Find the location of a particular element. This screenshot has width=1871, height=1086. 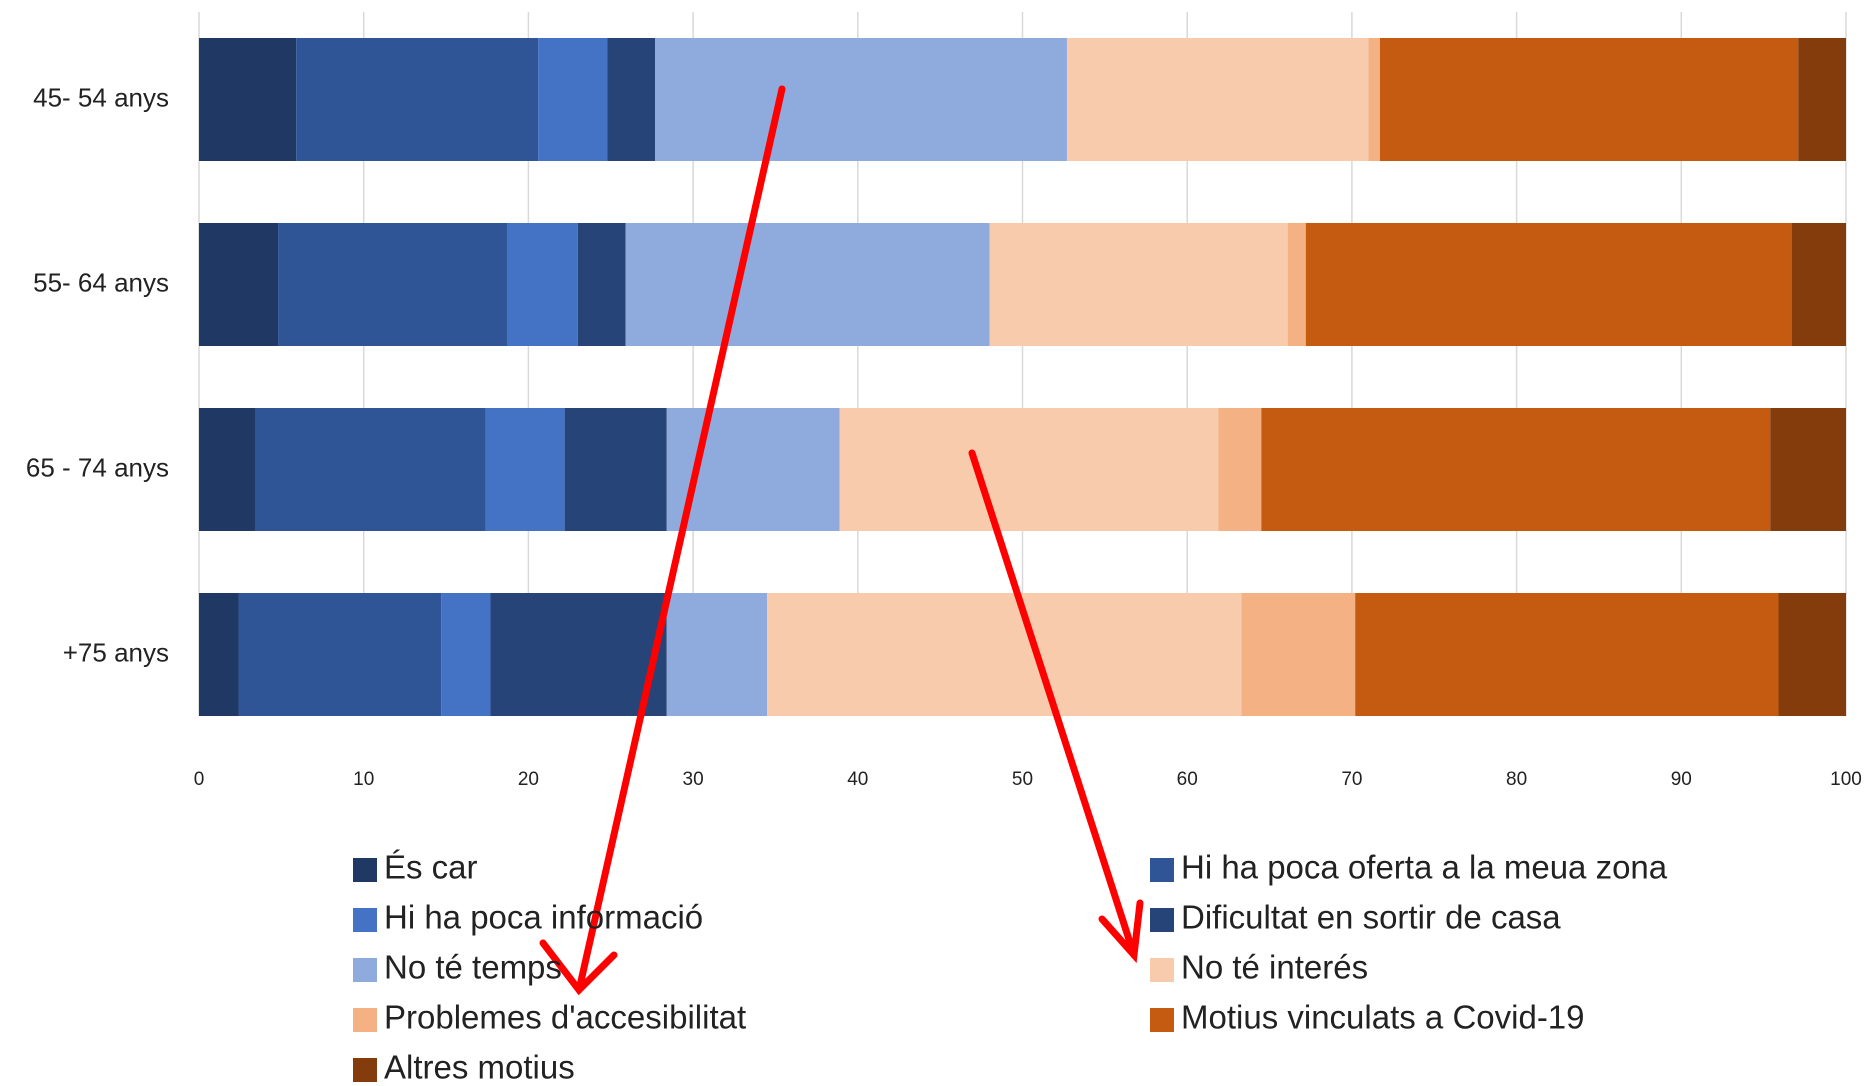

x-tick-label: 30 is located at coordinates (693, 779).